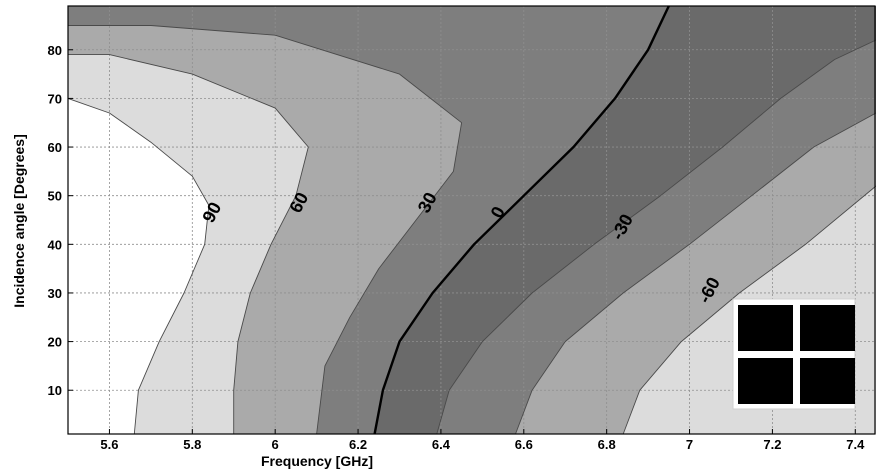 The image size is (876, 471). I want to click on y-tick-label: 40, so click(55, 244).